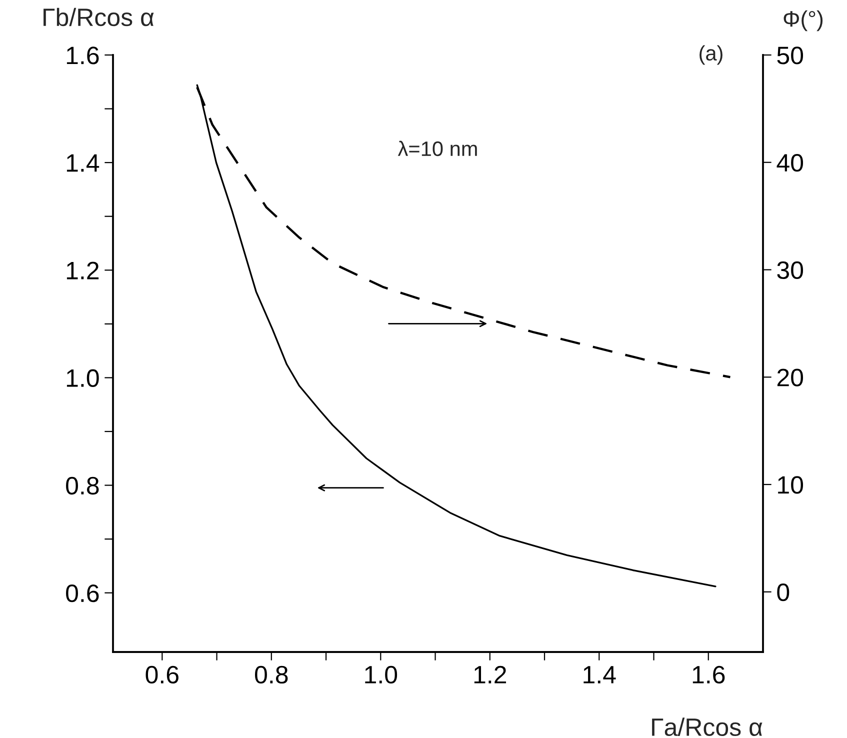 The height and width of the screenshot is (738, 847). What do you see at coordinates (708, 675) in the screenshot?
I see `x-tick-label: 1.6` at bounding box center [708, 675].